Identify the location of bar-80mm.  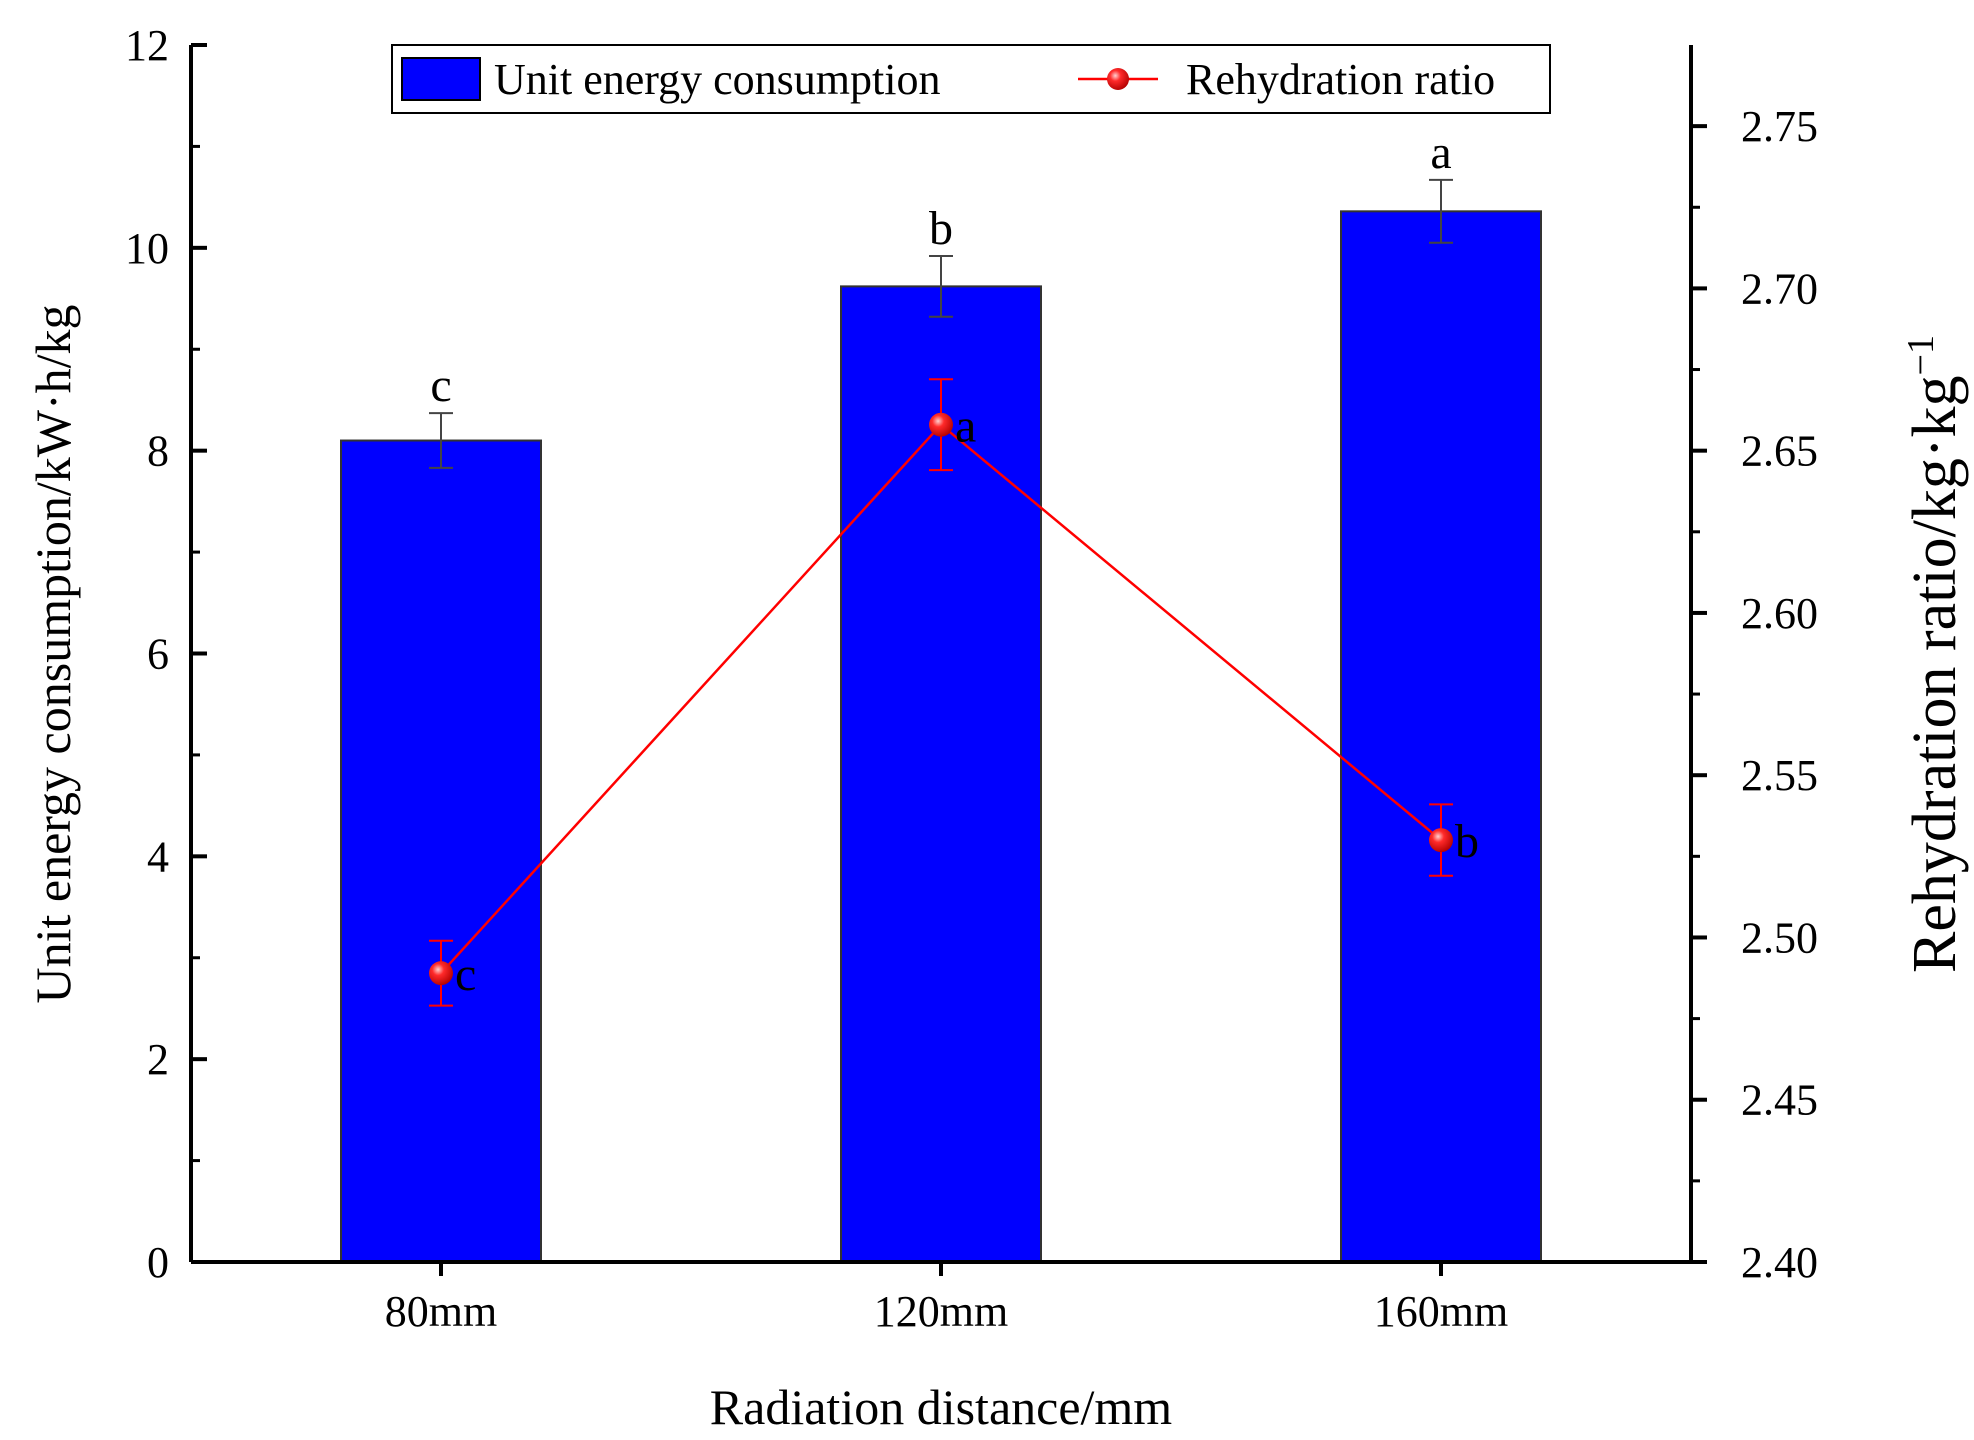
(441, 851).